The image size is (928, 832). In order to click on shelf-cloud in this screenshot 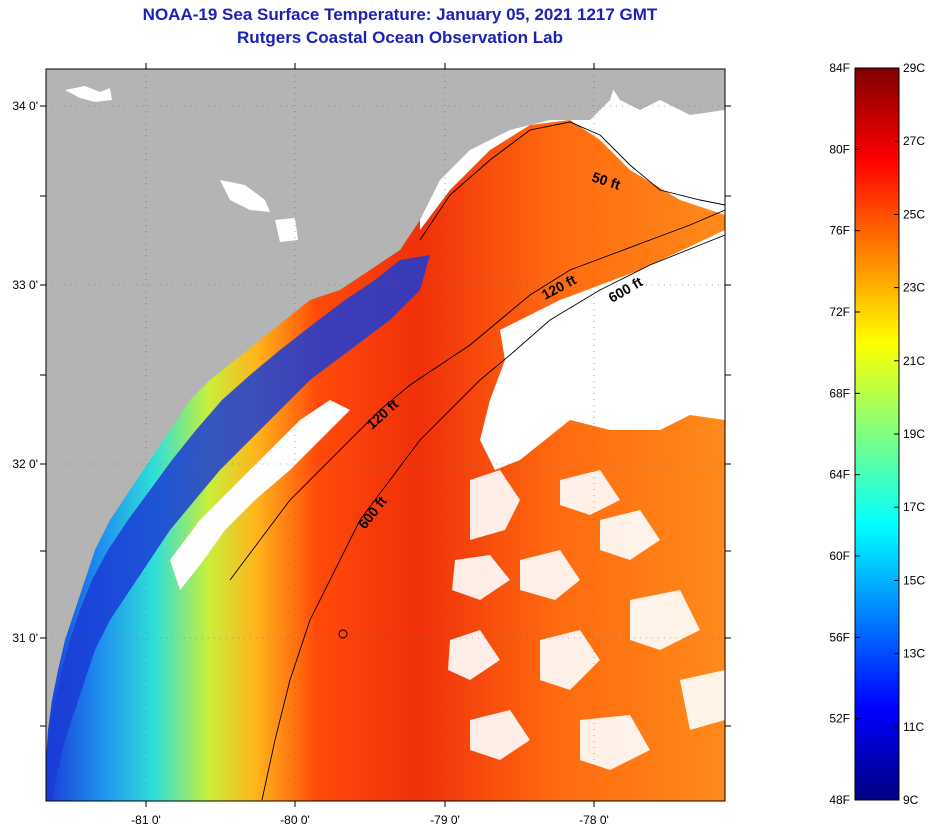, I will do `click(260, 495)`.